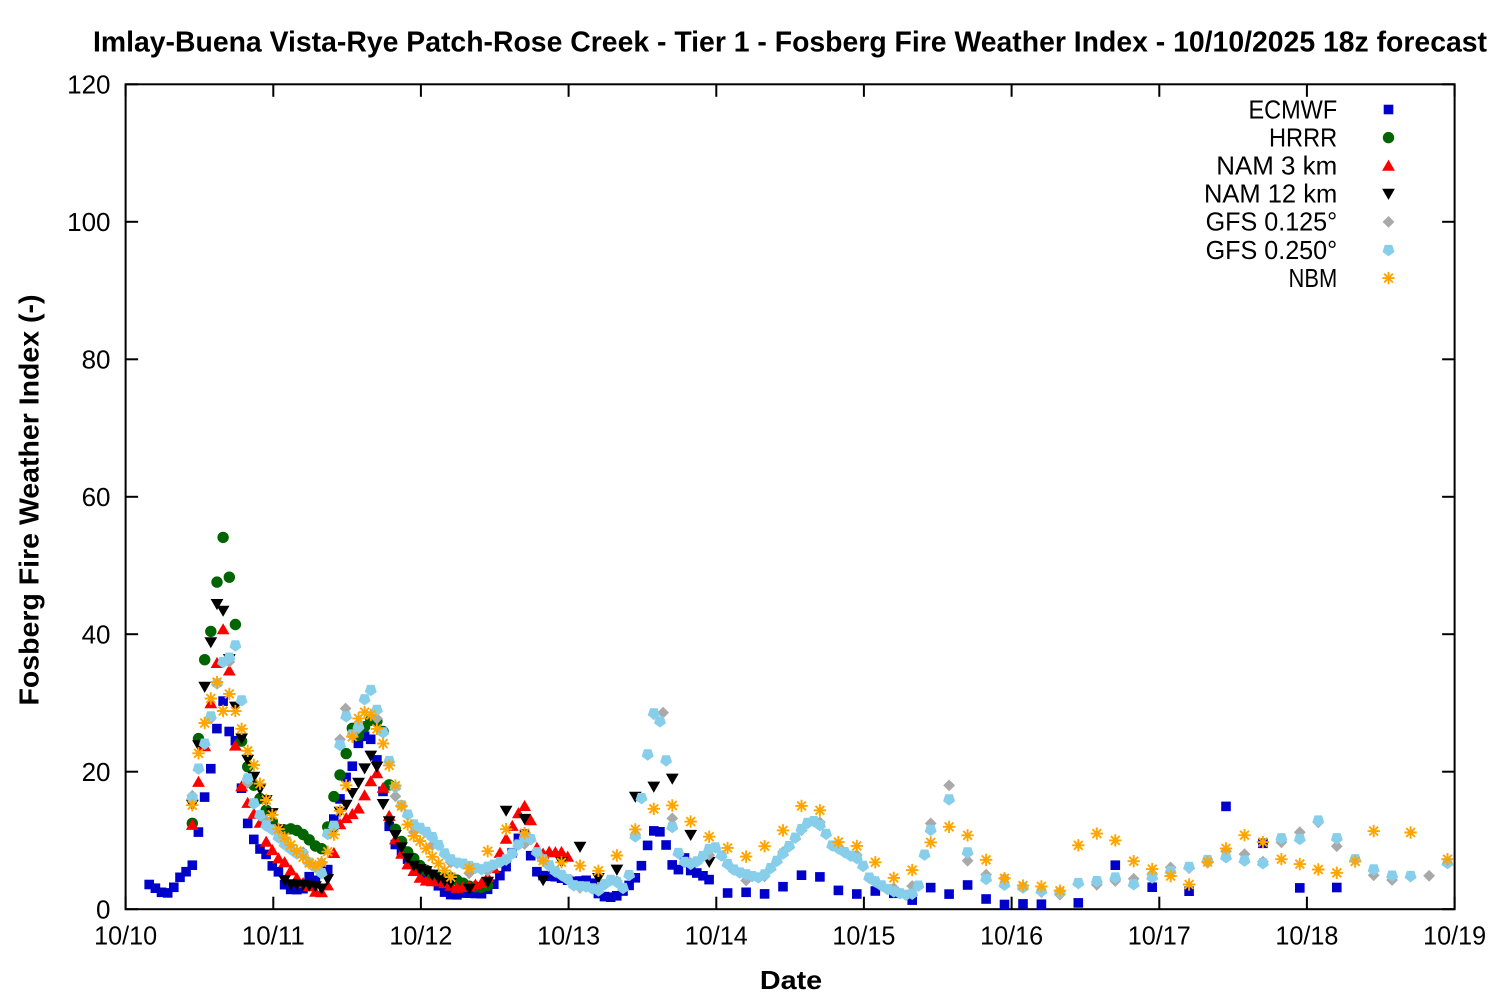  Describe the element at coordinates (96, 497) in the screenshot. I see `svg-text: 60` at that location.